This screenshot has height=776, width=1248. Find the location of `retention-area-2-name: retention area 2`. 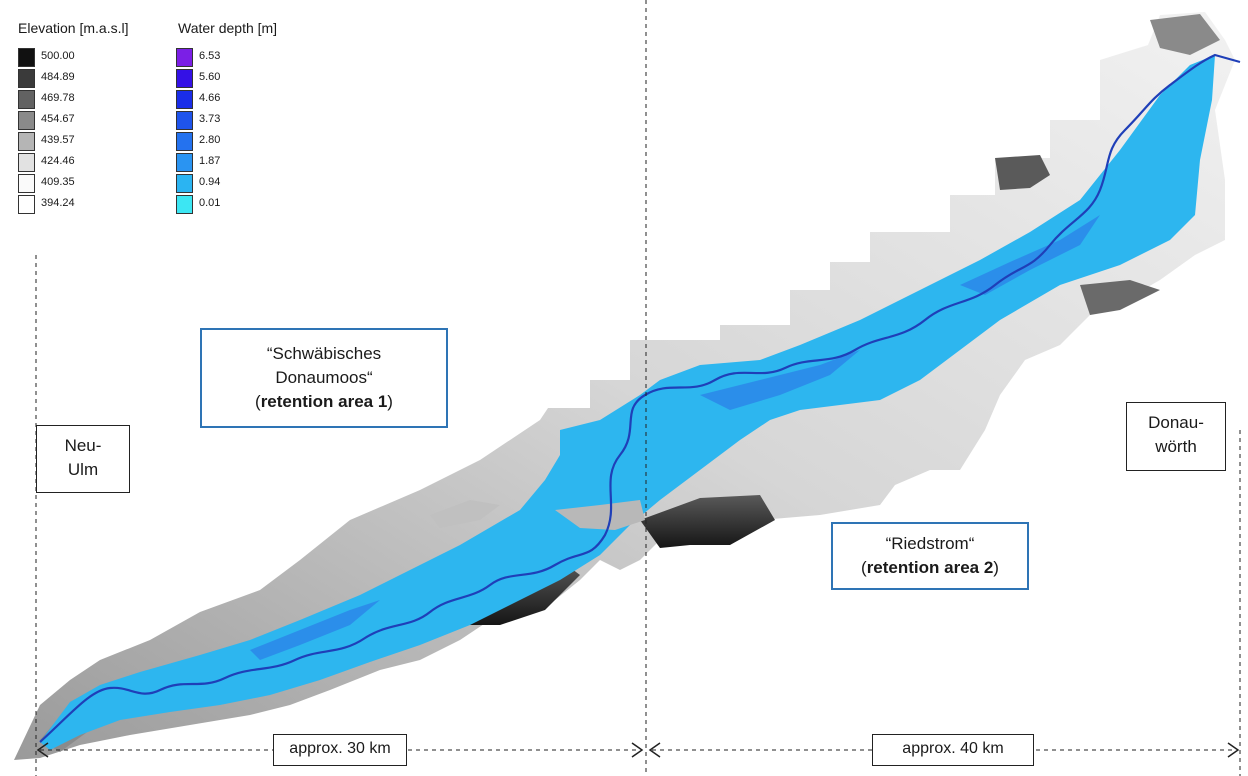

retention-area-2-name: retention area 2 is located at coordinates (930, 567).